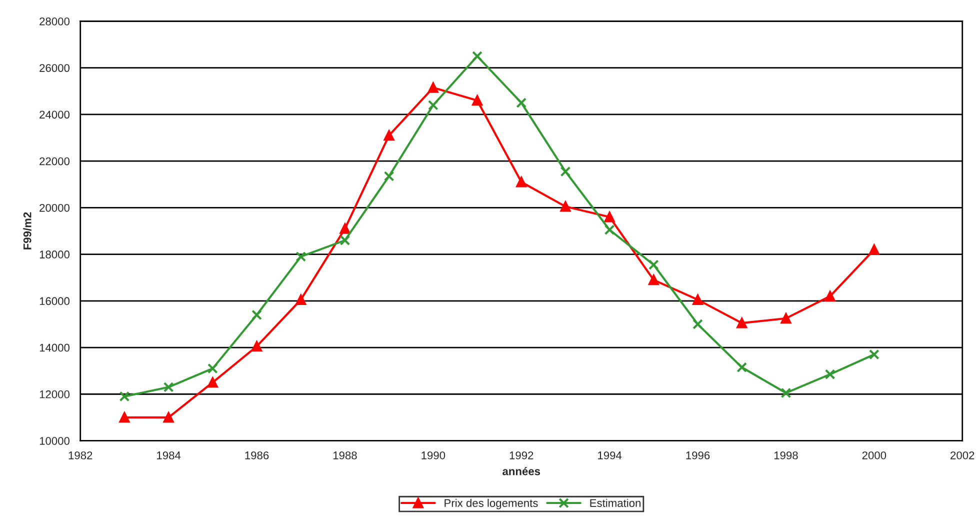 Image resolution: width=980 pixels, height=531 pixels. Describe the element at coordinates (55, 254) in the screenshot. I see `y-tick-label: 18000` at that location.